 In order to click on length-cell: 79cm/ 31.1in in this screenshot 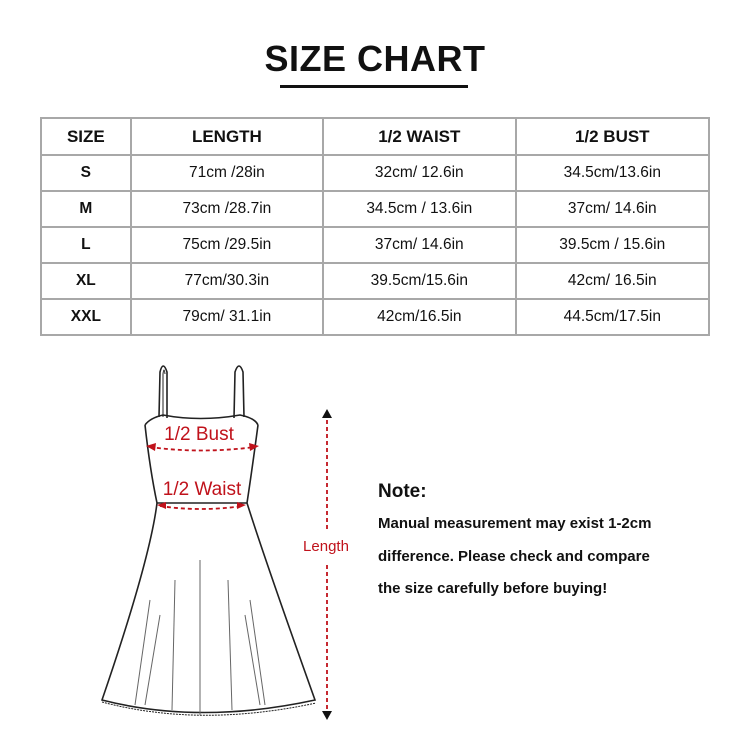, I will do `click(227, 317)`.